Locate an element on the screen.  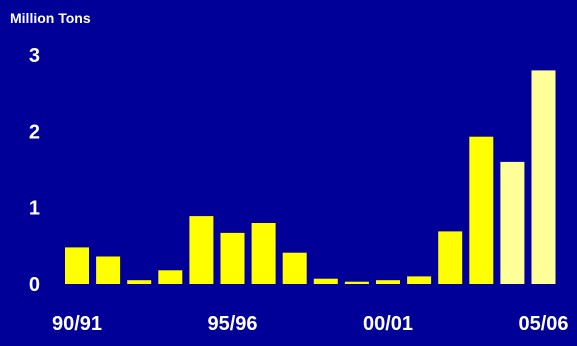
y-tick-label: 3 is located at coordinates (34, 56).